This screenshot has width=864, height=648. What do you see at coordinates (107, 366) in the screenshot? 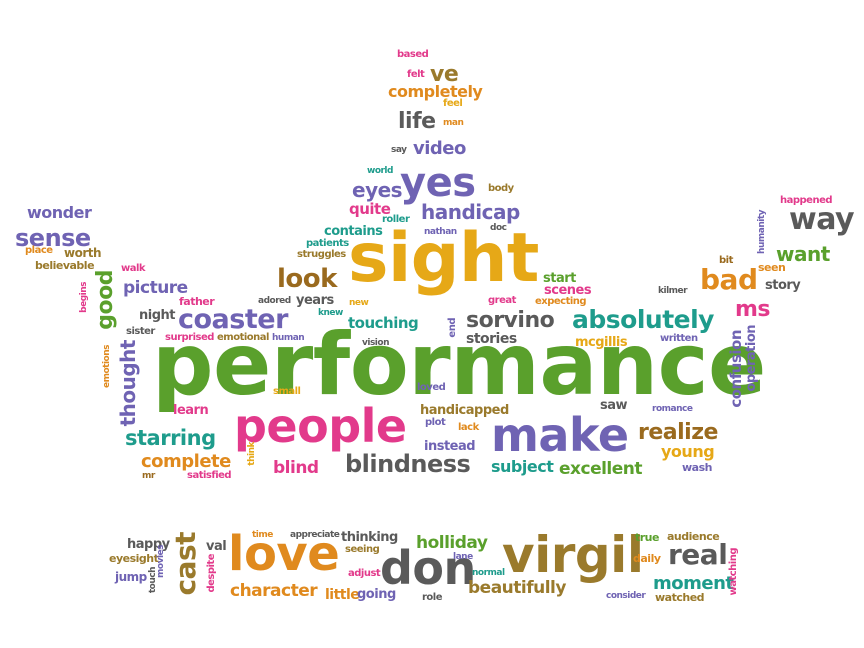
I see `word-emotions: emotions` at bounding box center [107, 366].